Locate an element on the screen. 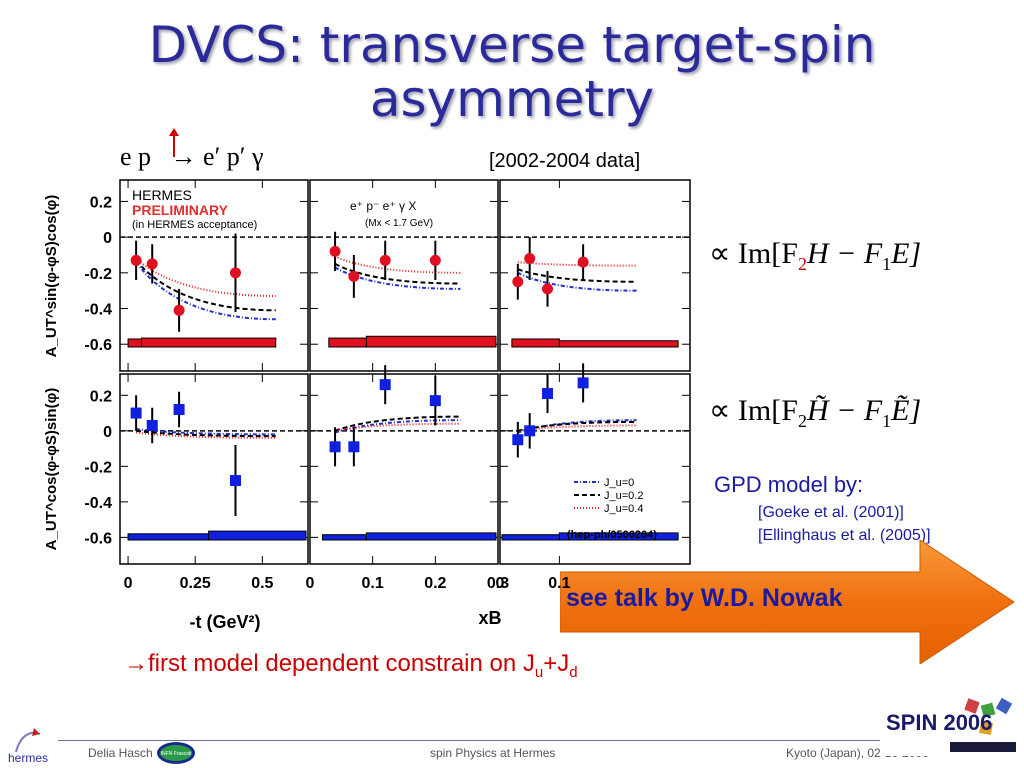 The height and width of the screenshot is (768, 1024). legend-label: J_u=0 is located at coordinates (619, 483).